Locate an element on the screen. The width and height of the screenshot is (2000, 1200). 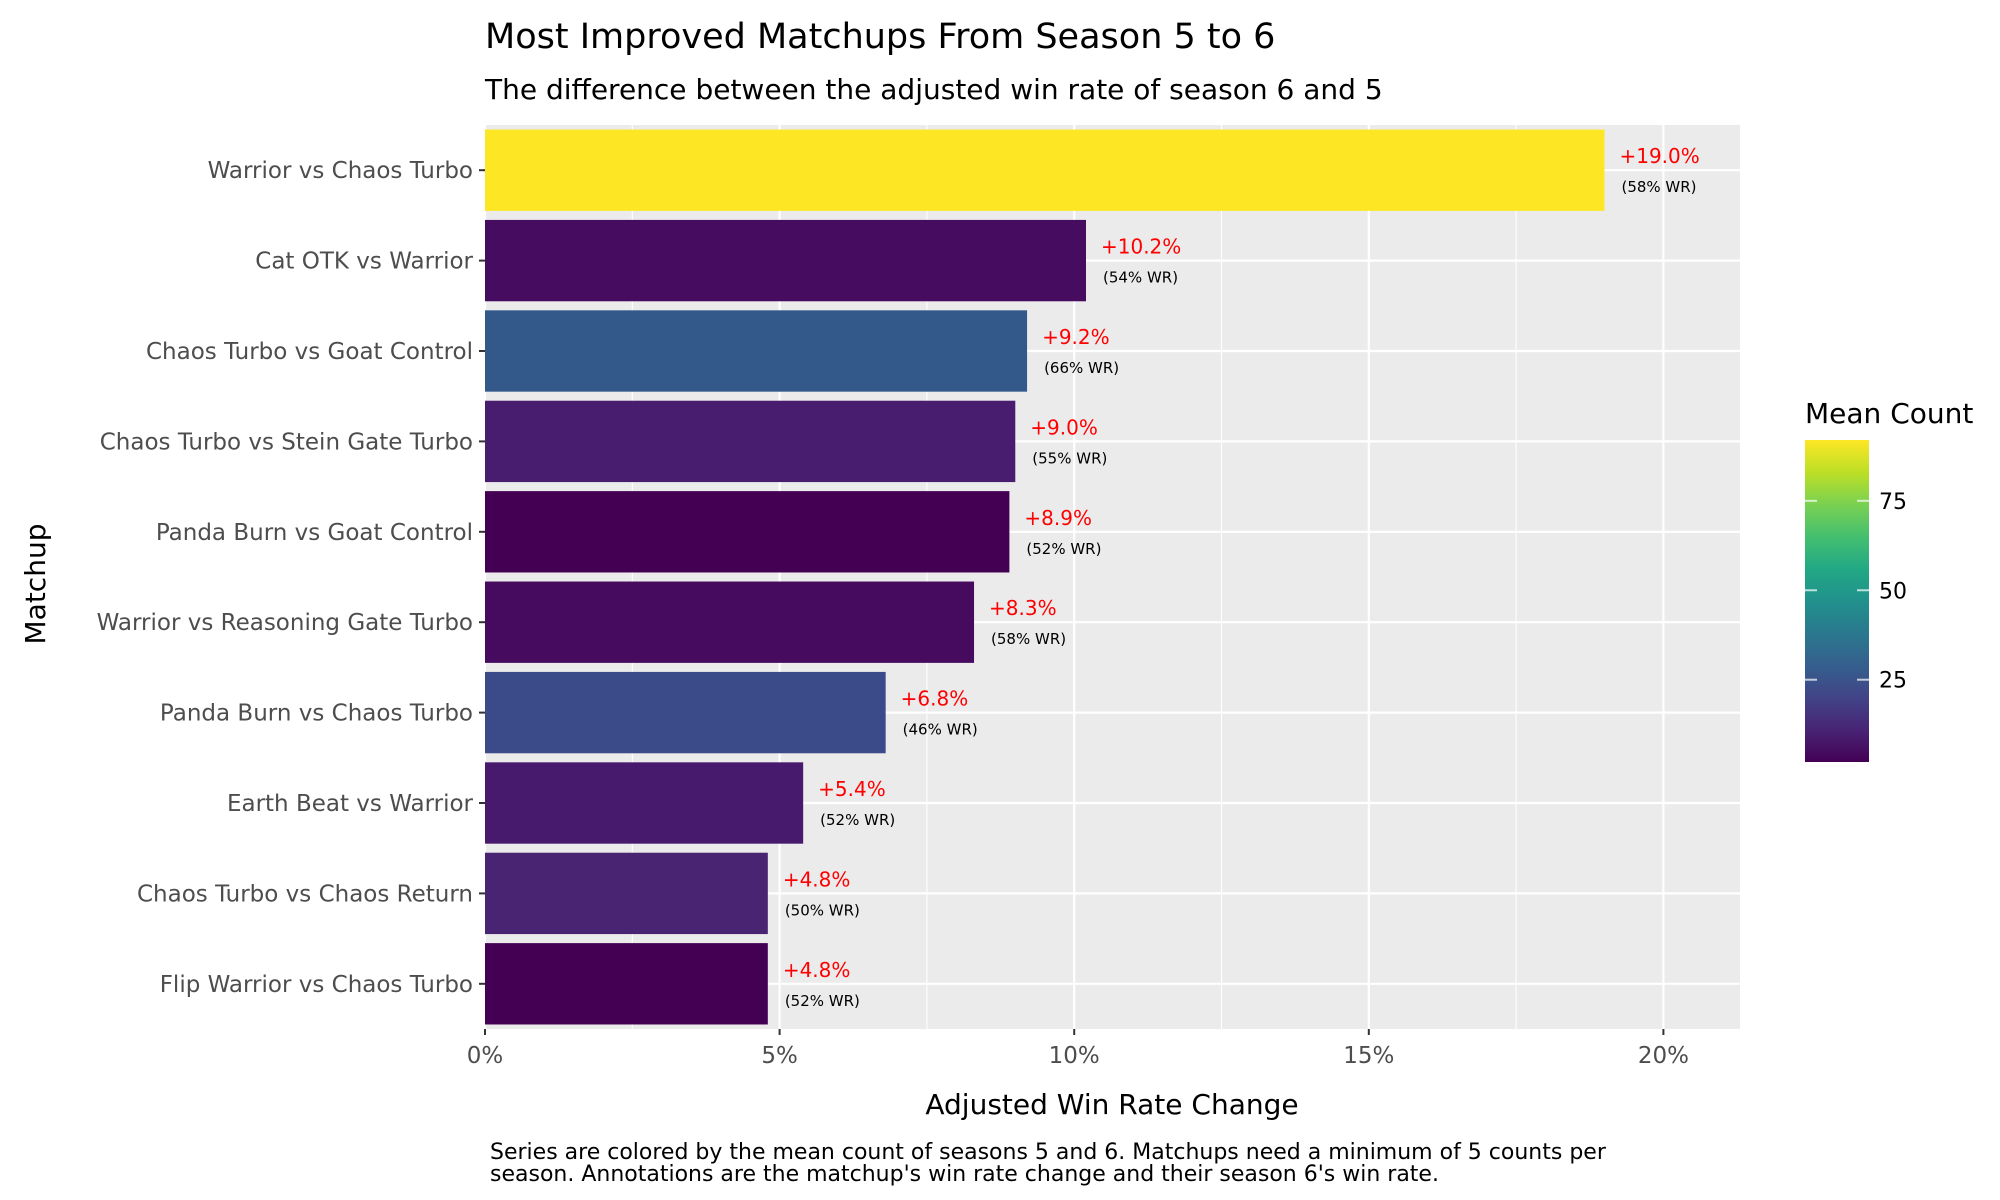
legend-tick-label: 25 is located at coordinates (1893, 681).